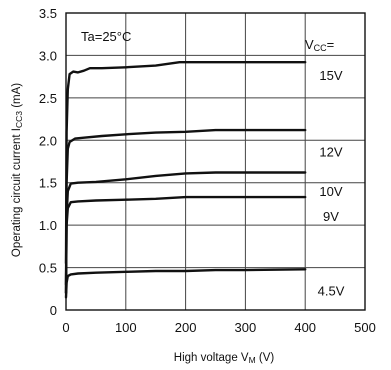 The width and height of the screenshot is (391, 370). I want to click on ambient-temperature-annotation: Ta=25°C, so click(106, 36).